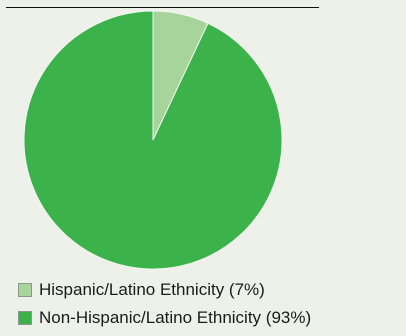  Describe the element at coordinates (25, 318) in the screenshot. I see `legend-swatch-non-hispanic` at that location.